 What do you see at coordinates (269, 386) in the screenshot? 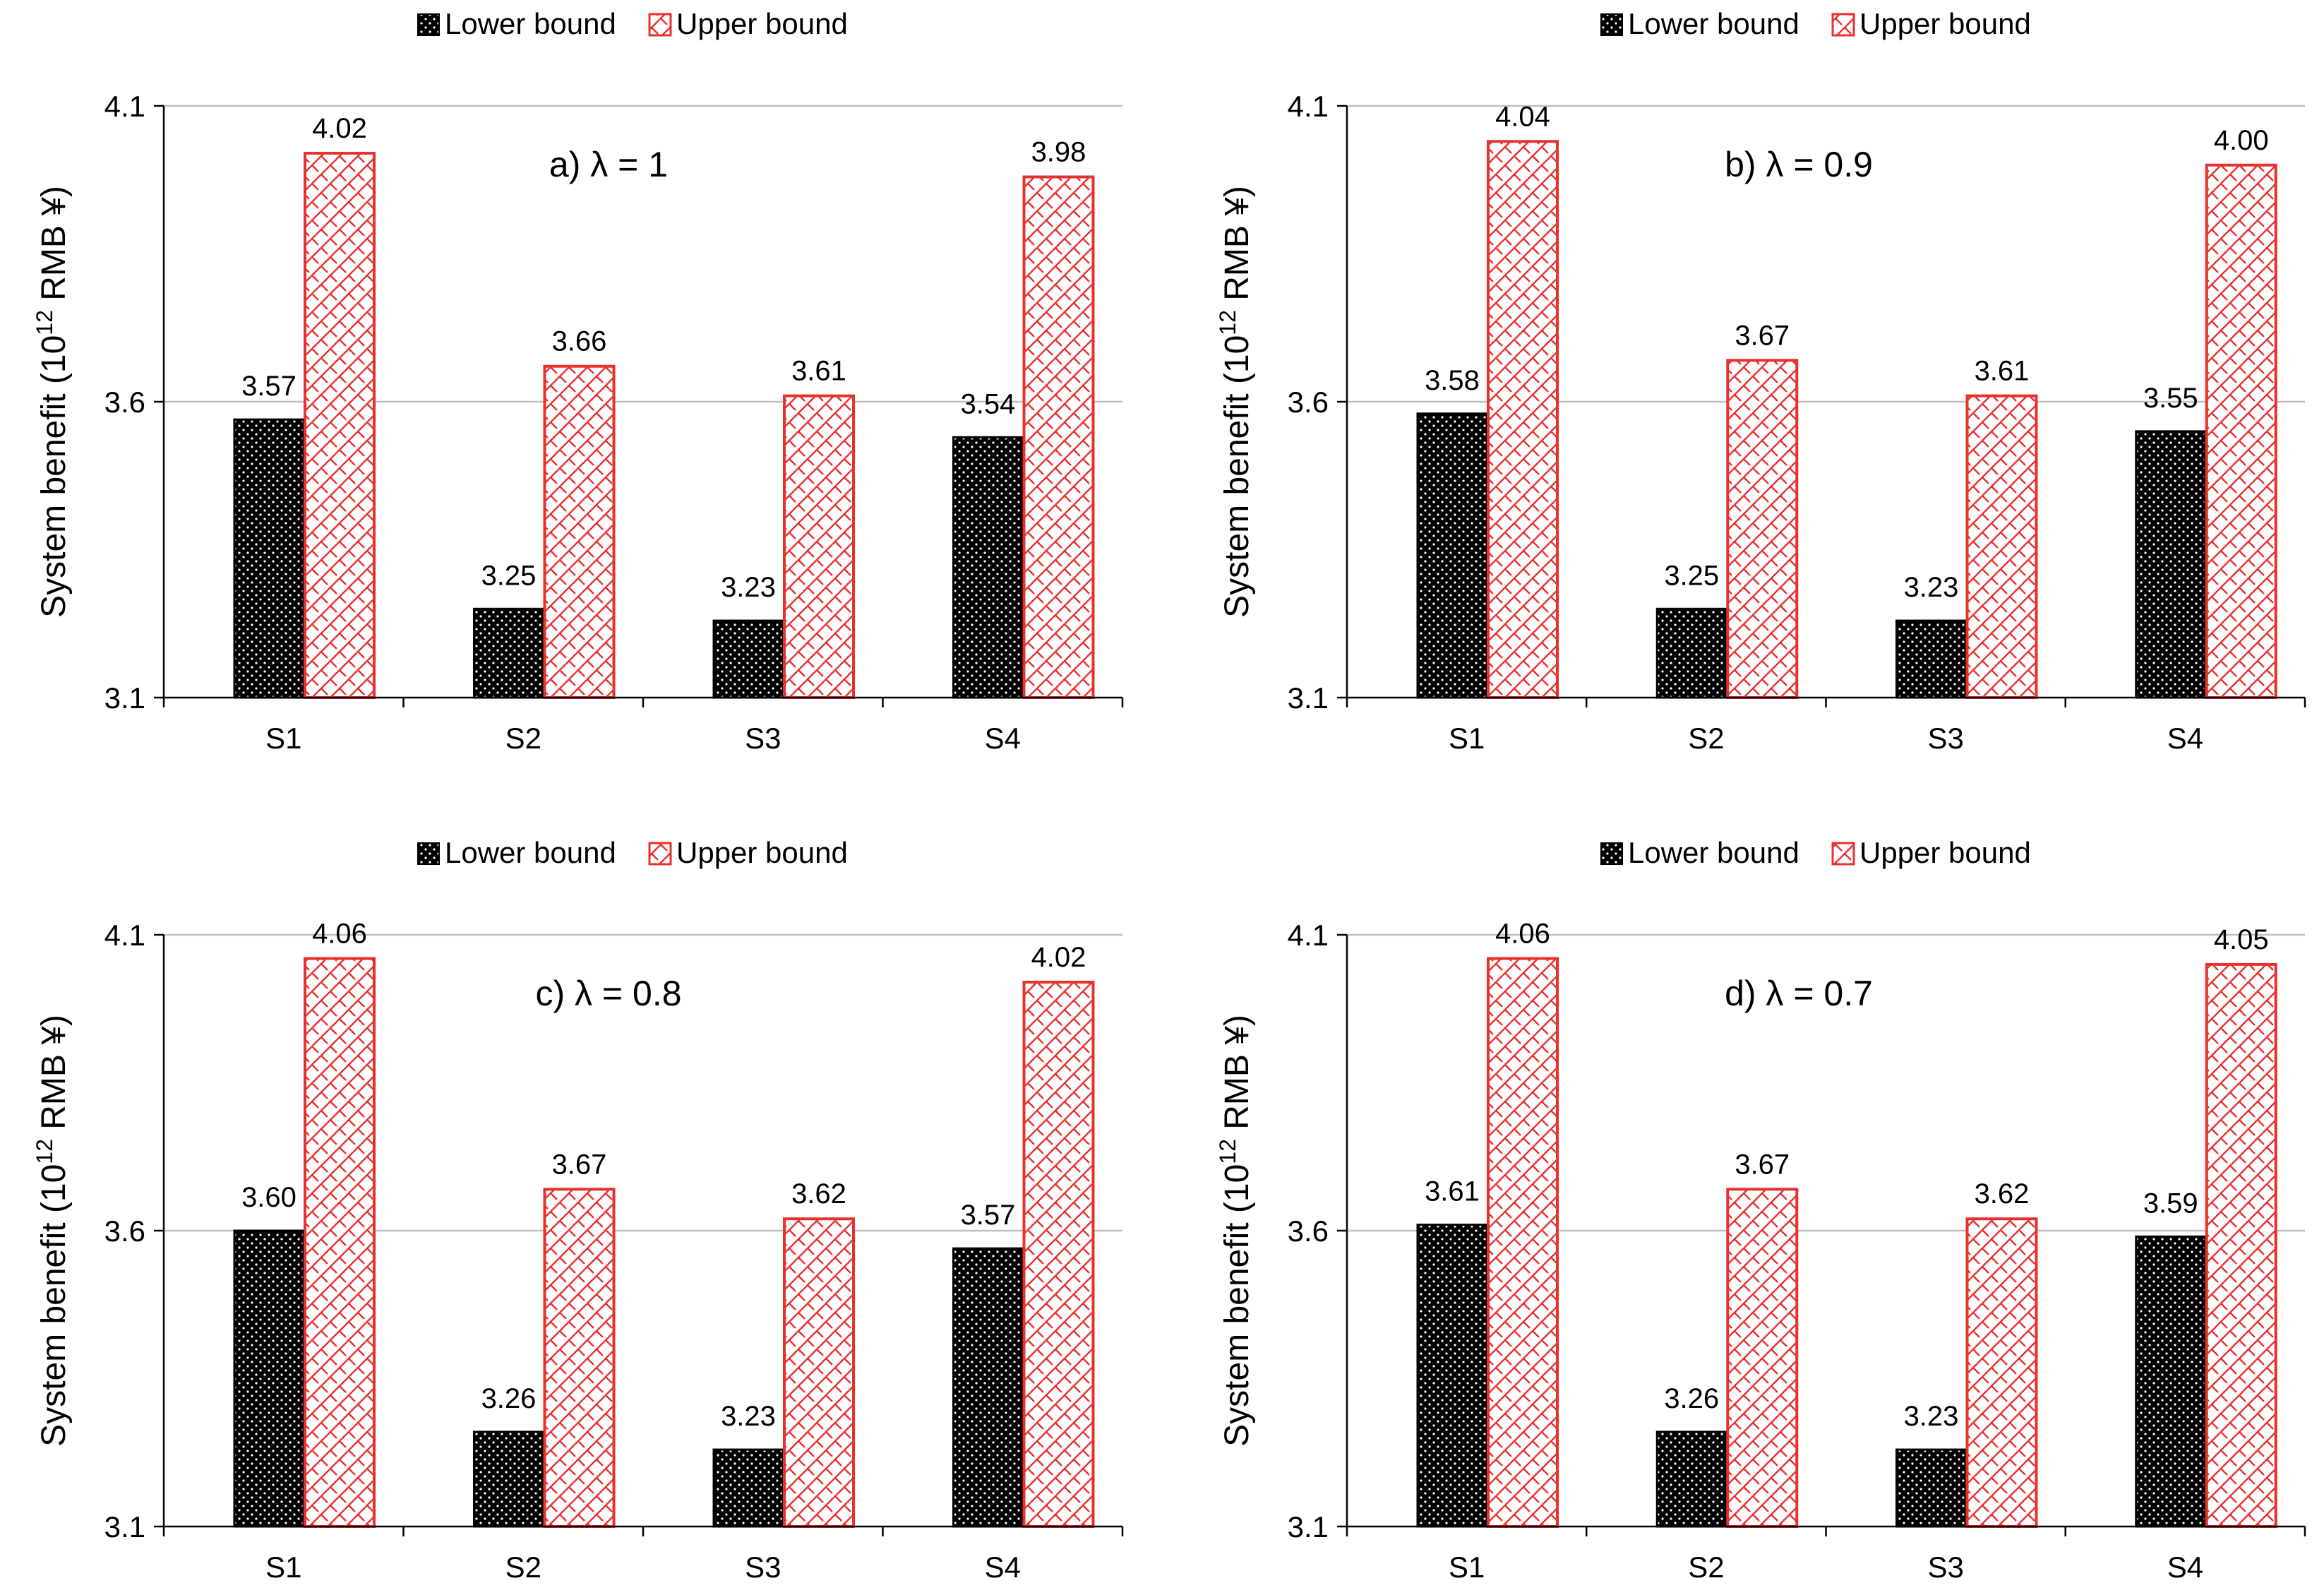
I see `data-label-lower-S1: 3.57` at bounding box center [269, 386].